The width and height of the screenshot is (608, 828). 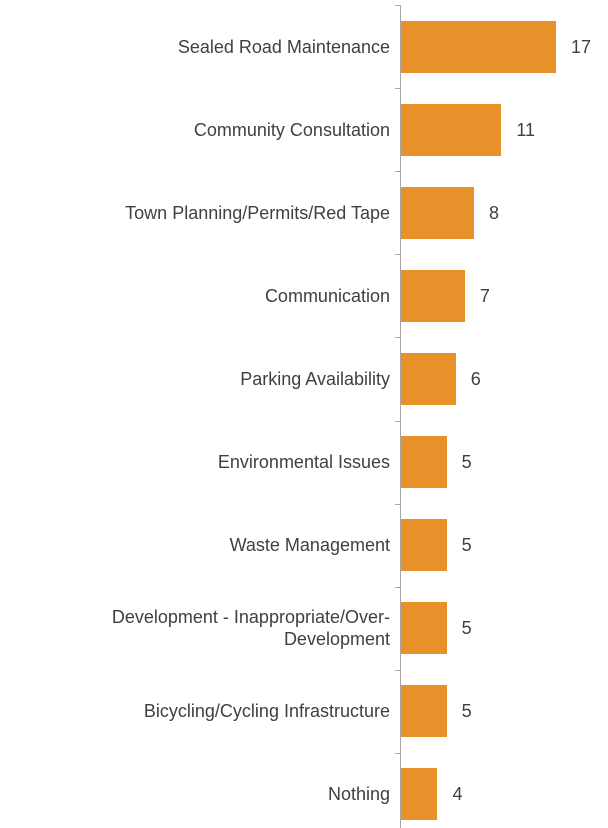 I want to click on value-label: 7, so click(x=484, y=295).